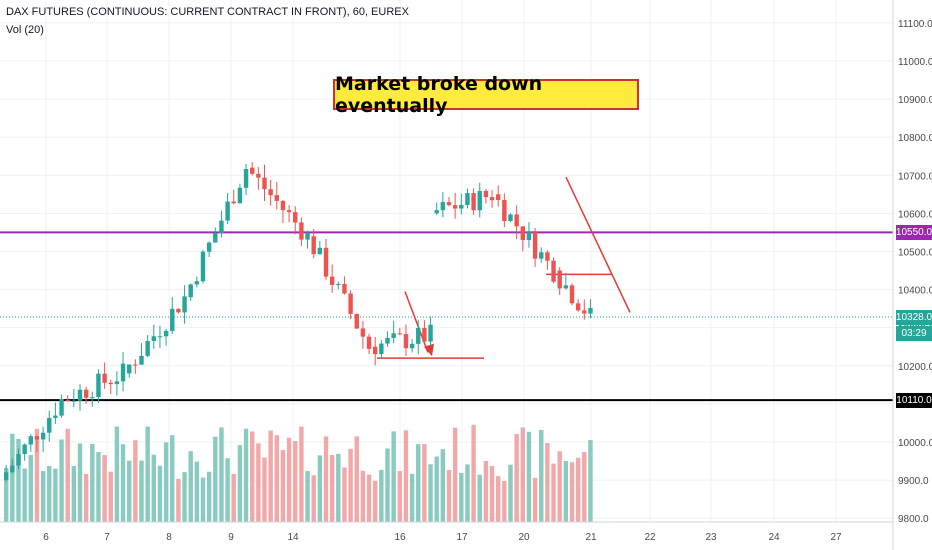  I want to click on x-tick-label: 7, so click(107, 537).